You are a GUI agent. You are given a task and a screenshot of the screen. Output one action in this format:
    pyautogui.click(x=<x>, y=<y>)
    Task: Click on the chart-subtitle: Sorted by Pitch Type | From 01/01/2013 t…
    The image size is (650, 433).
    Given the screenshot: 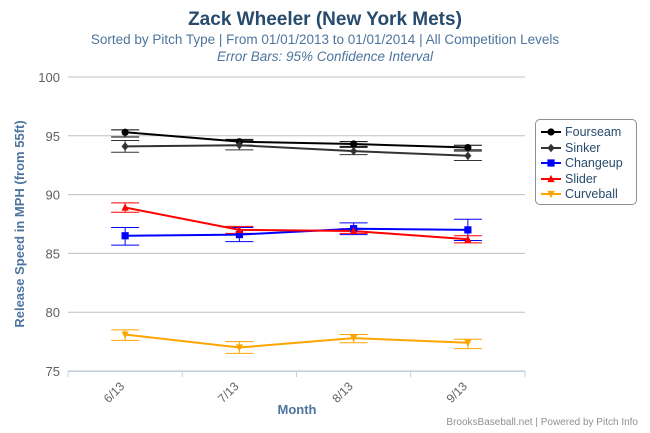 What is the action you would take?
    pyautogui.click(x=325, y=39)
    